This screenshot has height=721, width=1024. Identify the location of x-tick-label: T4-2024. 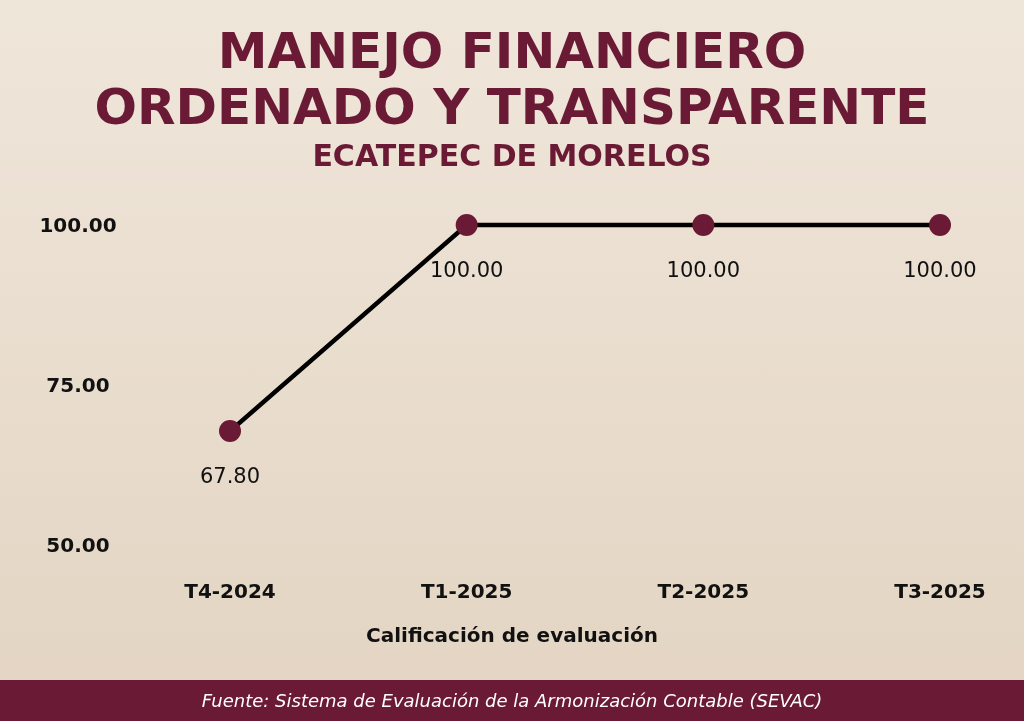
(230, 591).